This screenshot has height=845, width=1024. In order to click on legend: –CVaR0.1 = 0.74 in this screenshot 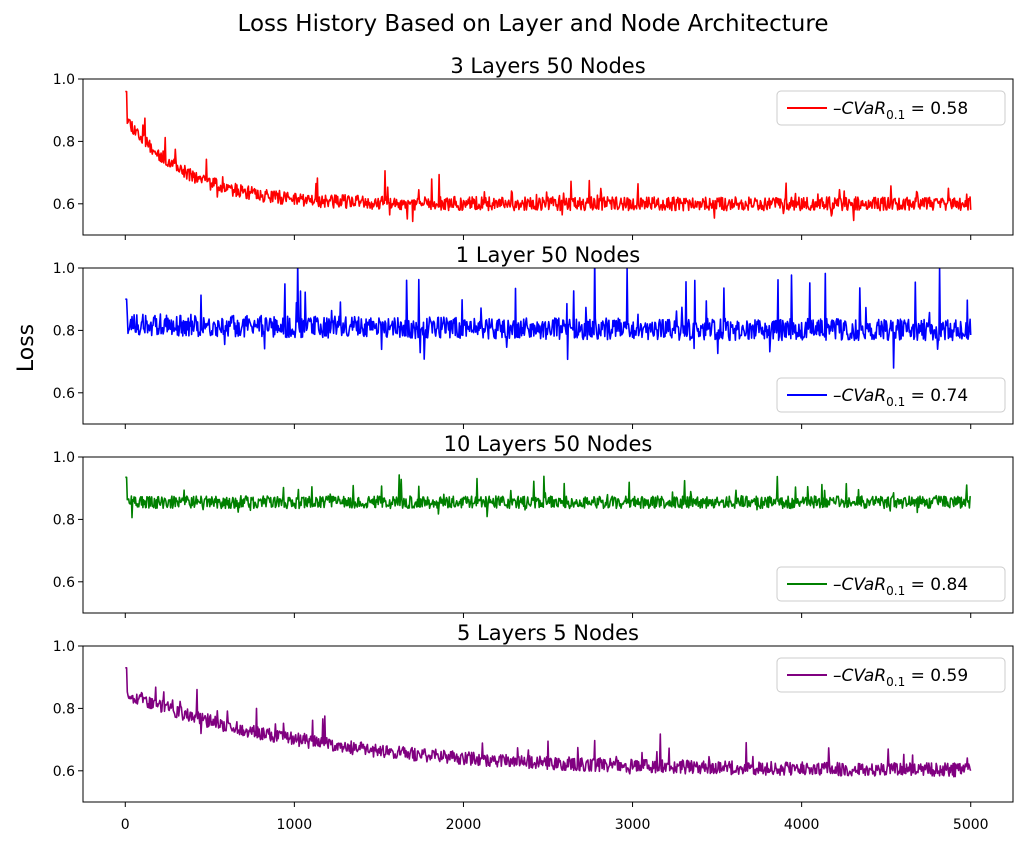, I will do `click(891, 395)`.